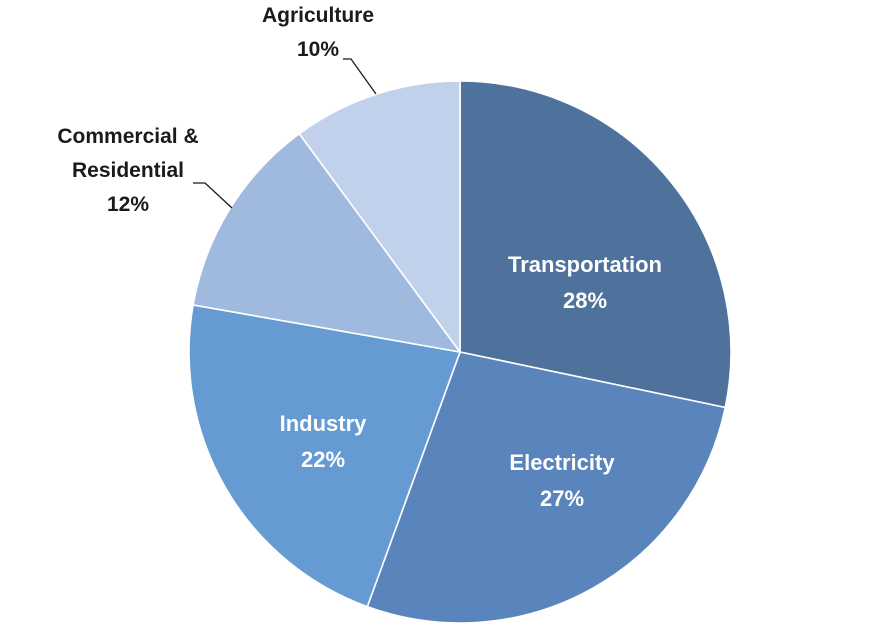 This screenshot has height=637, width=894. I want to click on slice-percent-commercial-and-residential: 12%, so click(128, 204).